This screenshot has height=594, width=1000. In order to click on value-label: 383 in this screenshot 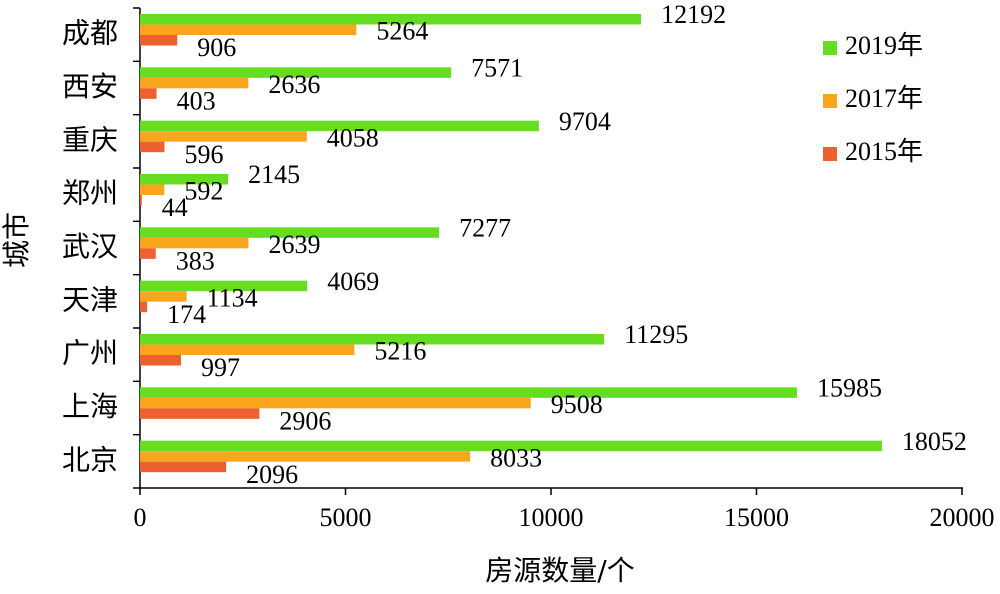, I will do `click(195, 261)`.